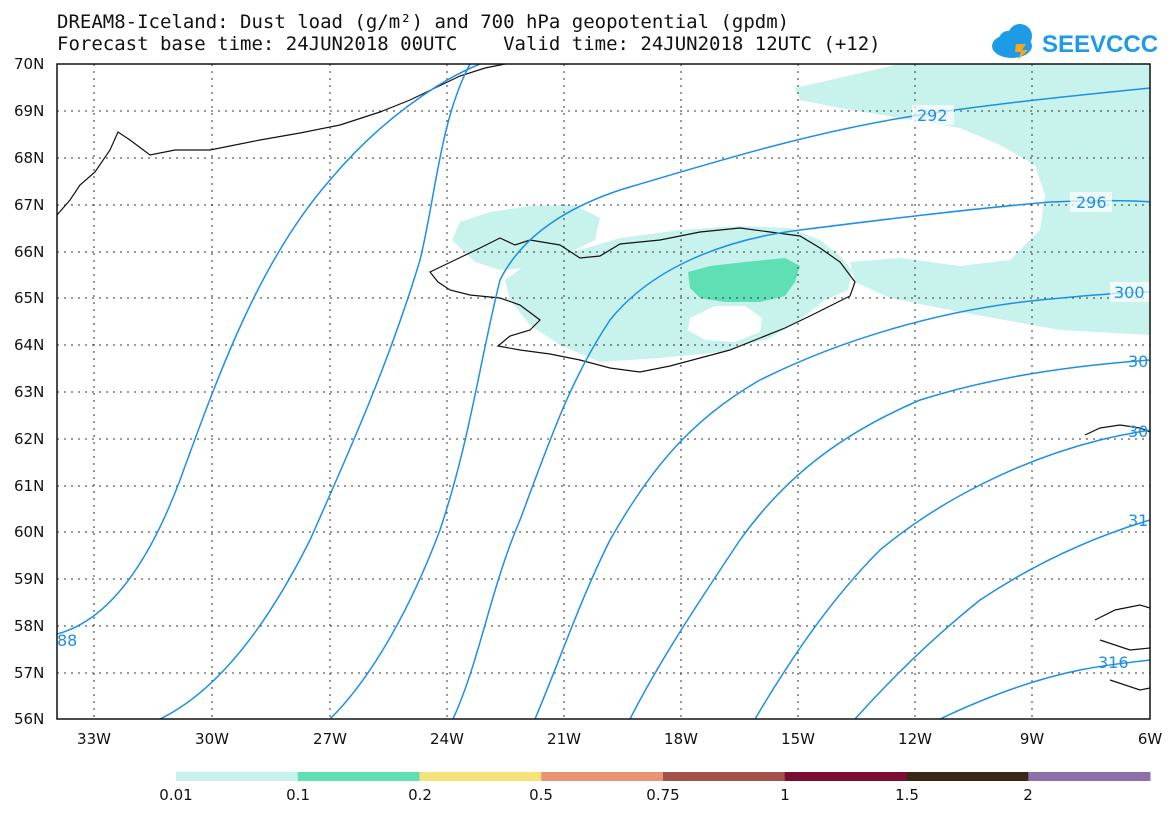  Describe the element at coordinates (29, 486) in the screenshot. I see `lat-label: 61N` at that location.